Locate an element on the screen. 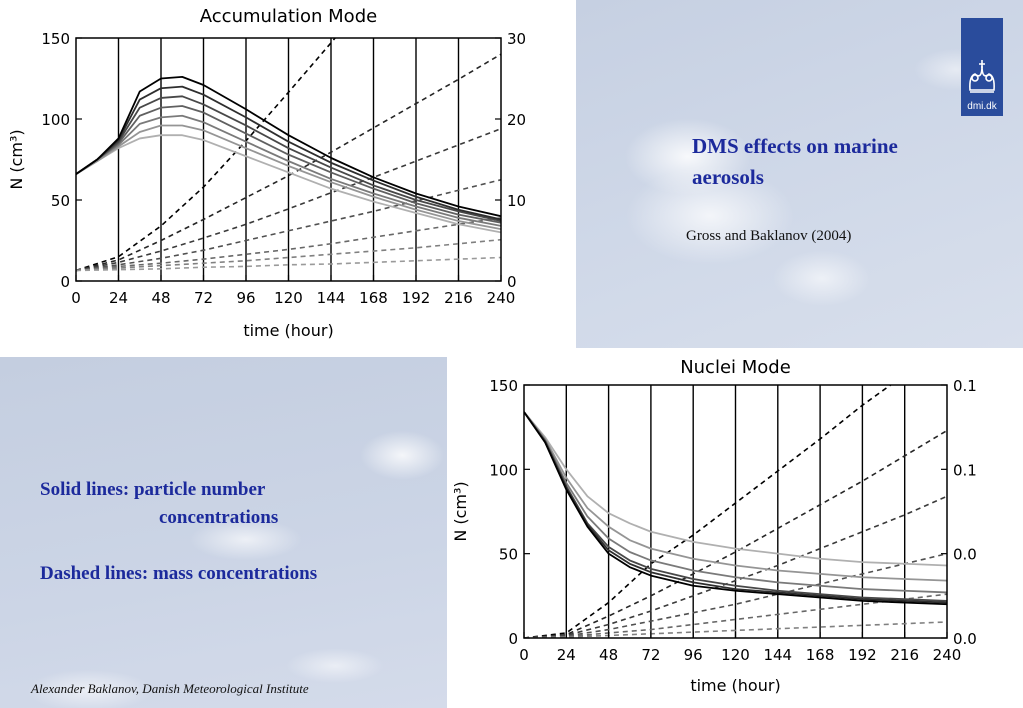 The width and height of the screenshot is (1023, 708). y2-tick-label: 0 is located at coordinates (512, 282).